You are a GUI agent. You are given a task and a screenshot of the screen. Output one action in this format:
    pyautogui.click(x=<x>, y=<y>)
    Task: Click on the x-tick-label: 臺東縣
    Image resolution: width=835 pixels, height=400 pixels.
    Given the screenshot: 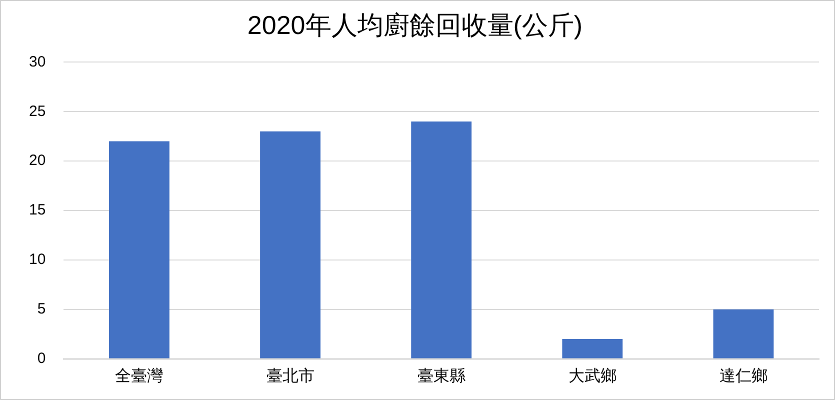 What is the action you would take?
    pyautogui.click(x=441, y=375)
    